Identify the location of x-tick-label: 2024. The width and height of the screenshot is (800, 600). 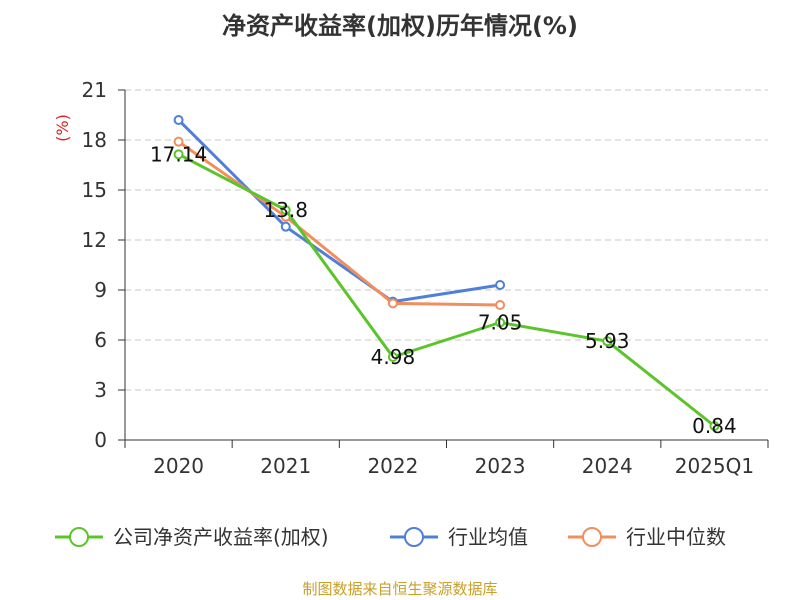
(607, 466).